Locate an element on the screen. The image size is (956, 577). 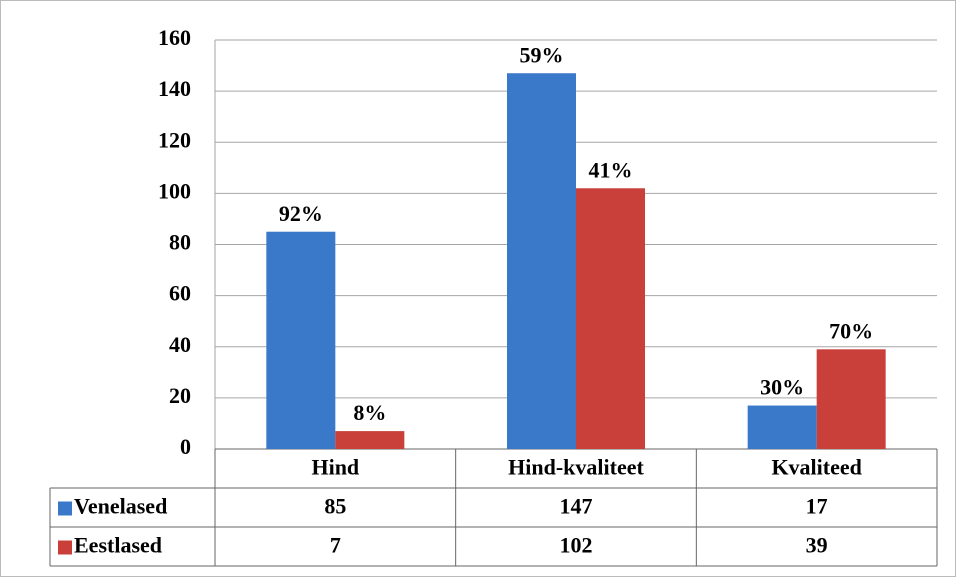
legend-label: Venelased is located at coordinates (120, 506).